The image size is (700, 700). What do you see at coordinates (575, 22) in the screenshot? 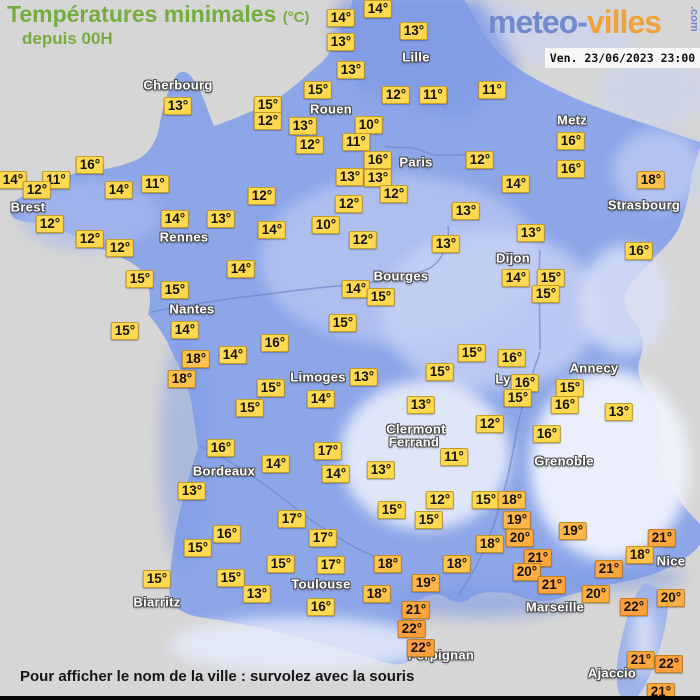
I see `meteo-villes-logo: meteo-villes` at bounding box center [575, 22].